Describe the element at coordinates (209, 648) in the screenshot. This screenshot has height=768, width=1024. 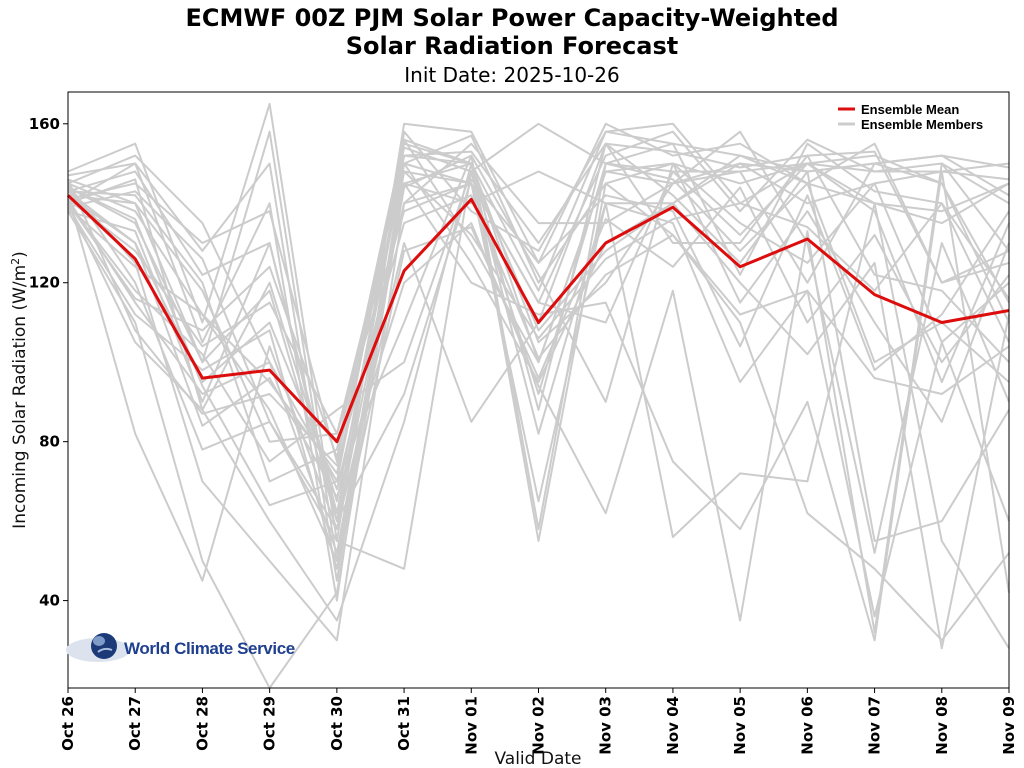
I see `logo-text: World Climate Service` at that location.